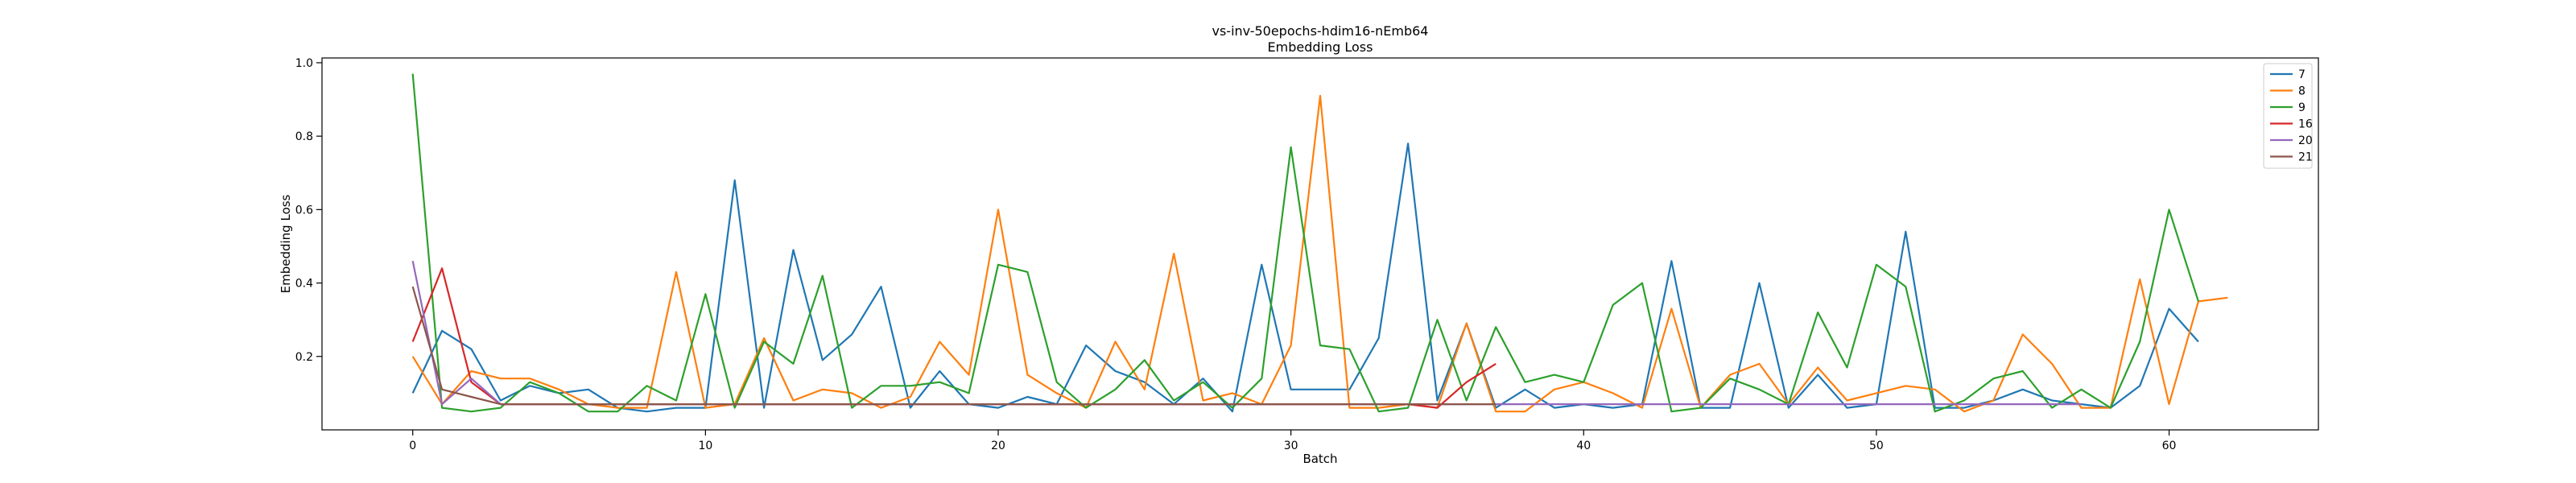 This screenshot has height=483, width=2576. I want to click on legend-label-9: 9, so click(2302, 107).